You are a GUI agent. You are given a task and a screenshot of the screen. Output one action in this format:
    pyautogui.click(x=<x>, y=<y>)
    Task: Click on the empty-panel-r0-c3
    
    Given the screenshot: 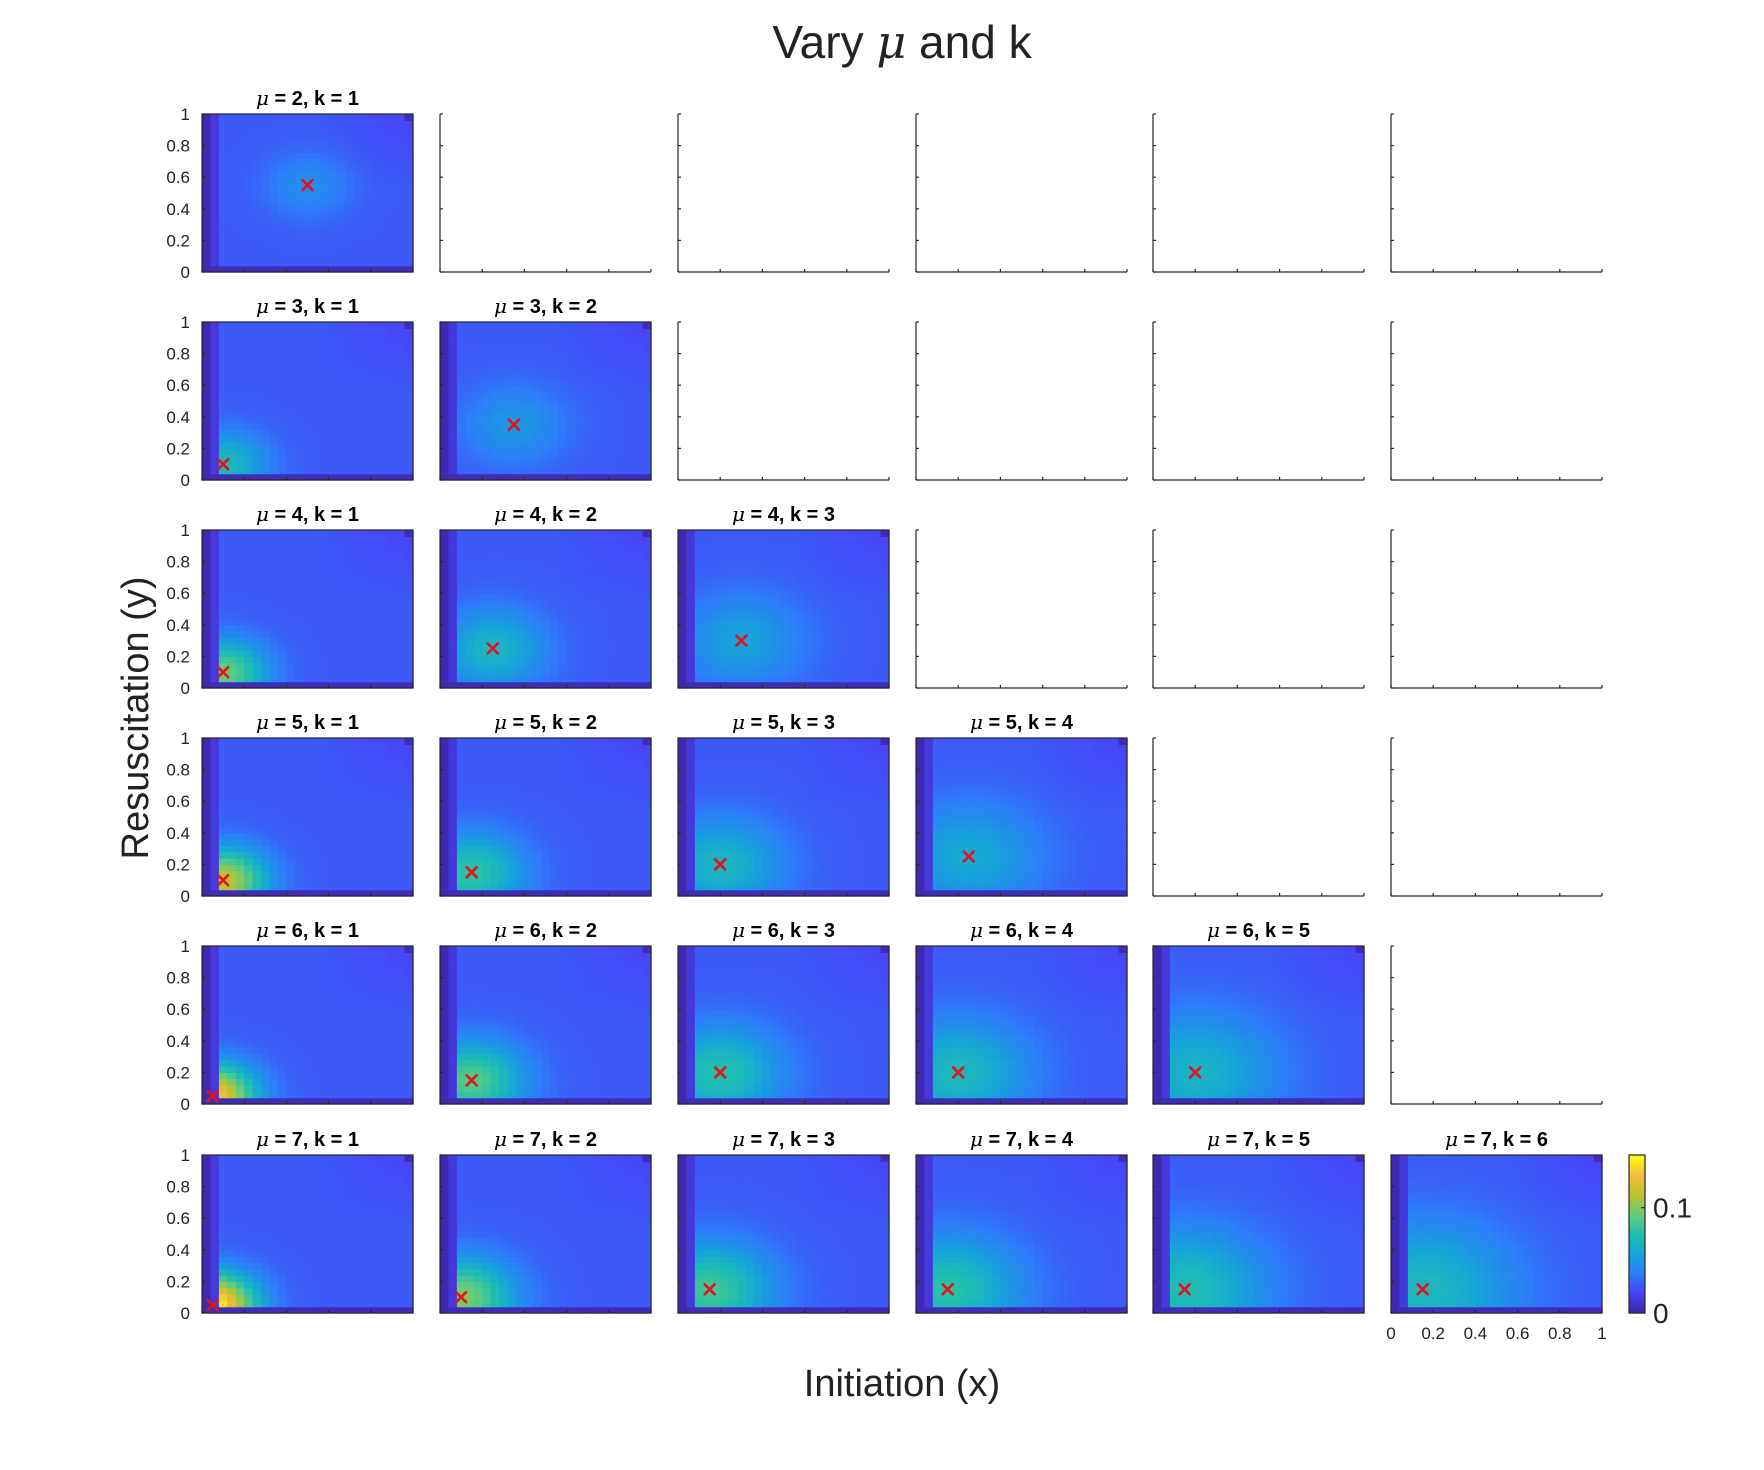 What is the action you would take?
    pyautogui.click(x=1021, y=193)
    